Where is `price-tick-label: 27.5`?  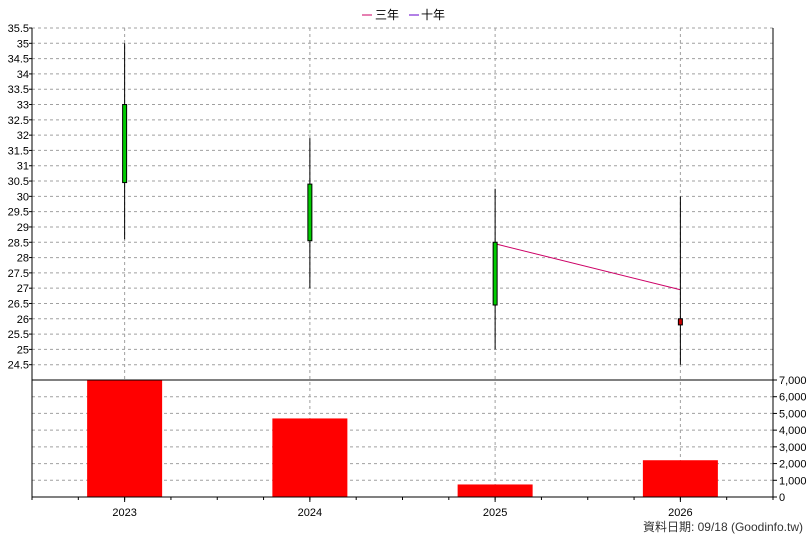
price-tick-label: 27.5 is located at coordinates (18, 274).